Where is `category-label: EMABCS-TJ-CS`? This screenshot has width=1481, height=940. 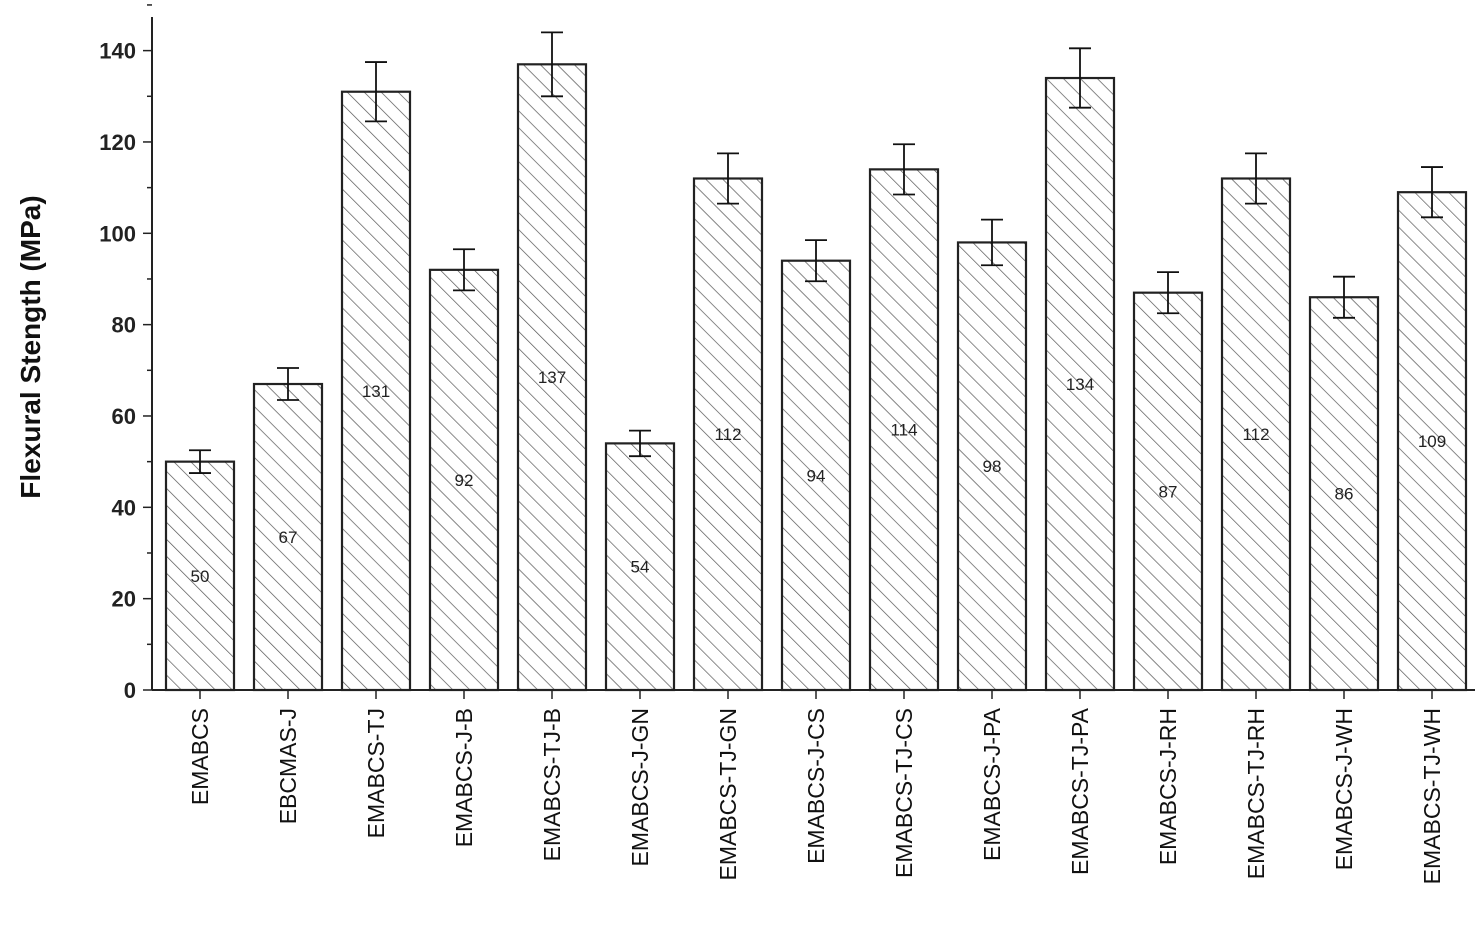 category-label: EMABCS-TJ-CS is located at coordinates (904, 793).